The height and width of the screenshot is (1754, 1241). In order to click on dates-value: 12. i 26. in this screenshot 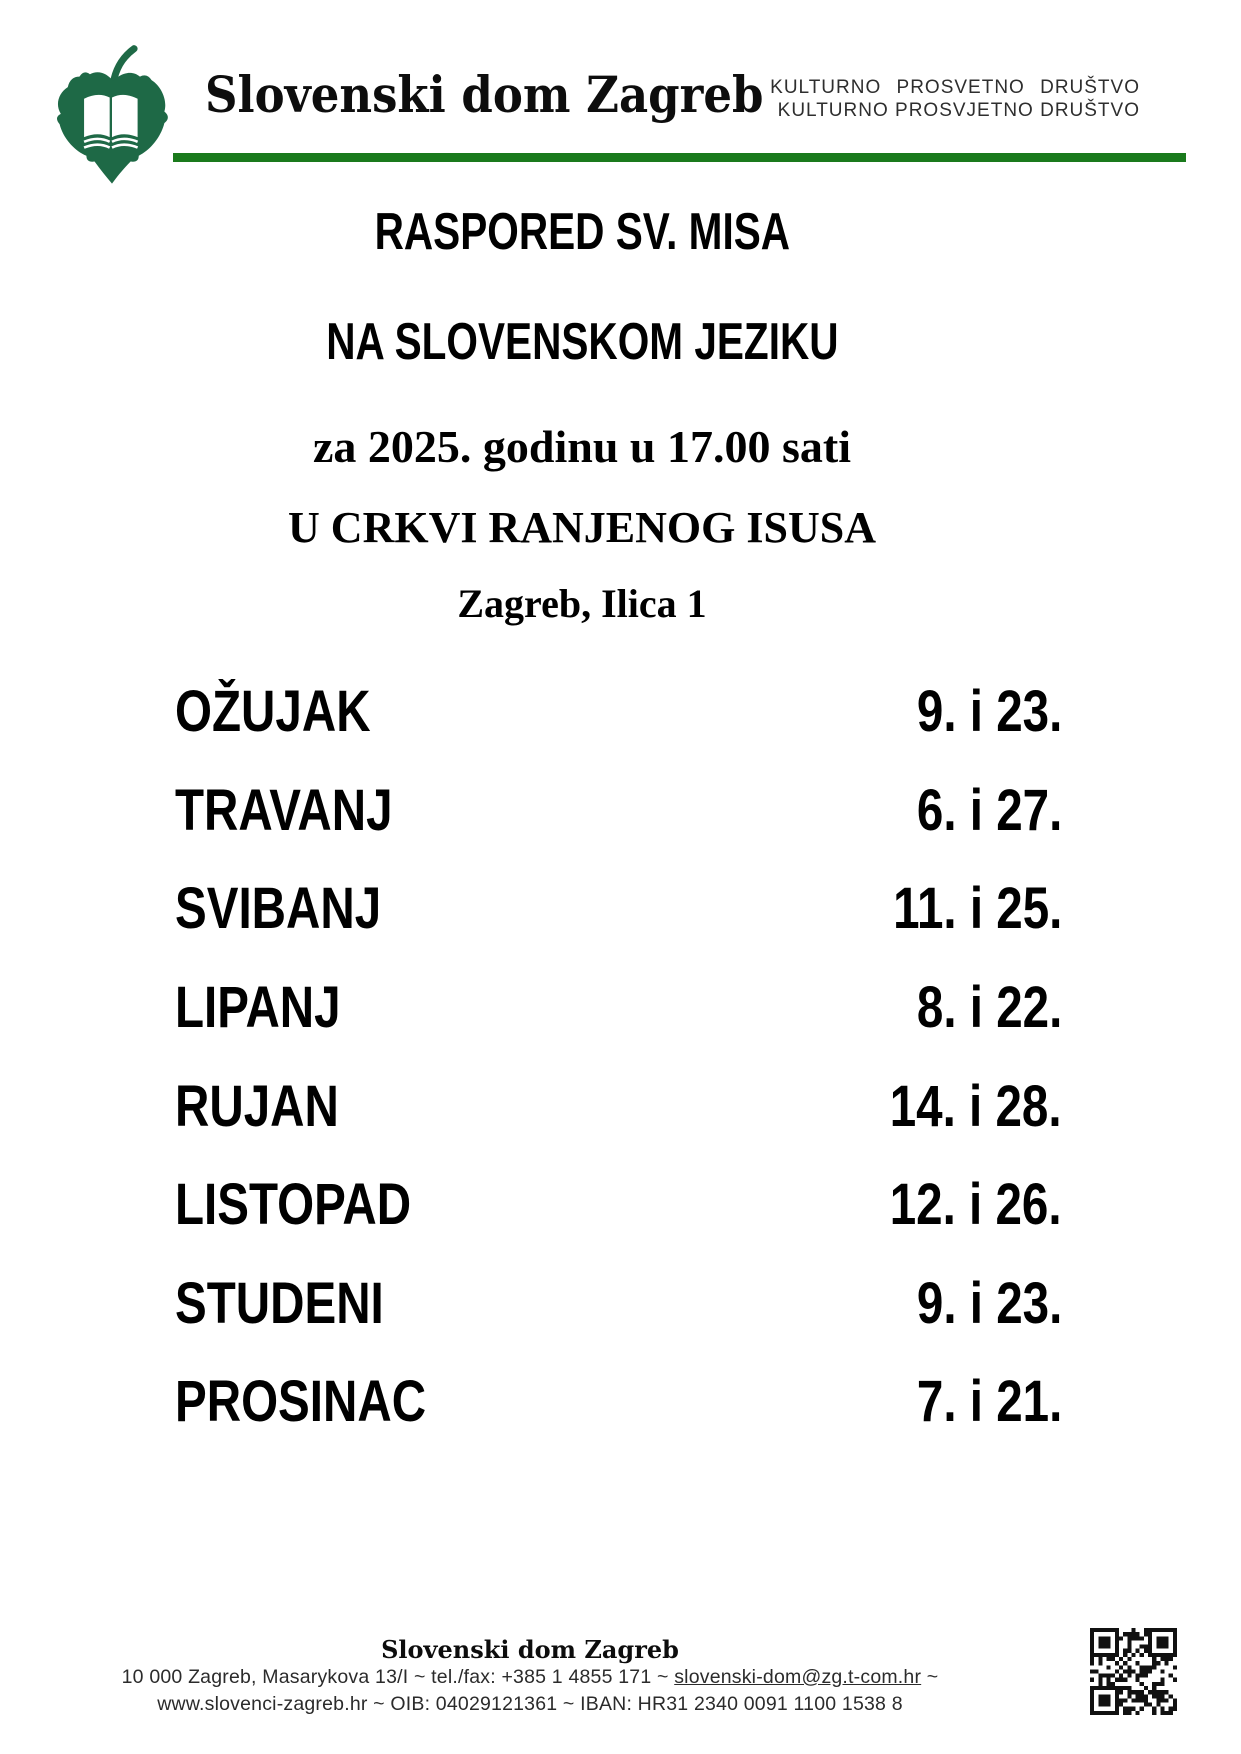, I will do `click(976, 1205)`.